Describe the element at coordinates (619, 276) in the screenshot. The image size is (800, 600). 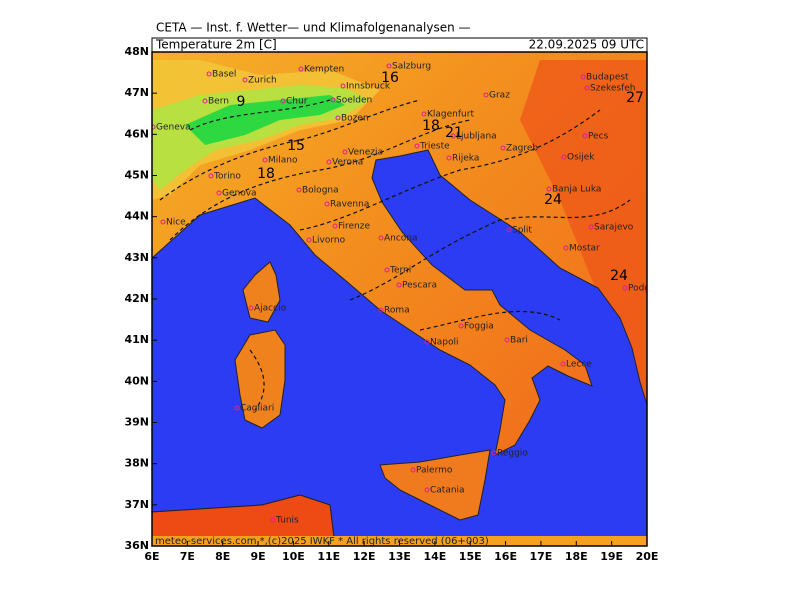
I see `contour-label: 24` at that location.